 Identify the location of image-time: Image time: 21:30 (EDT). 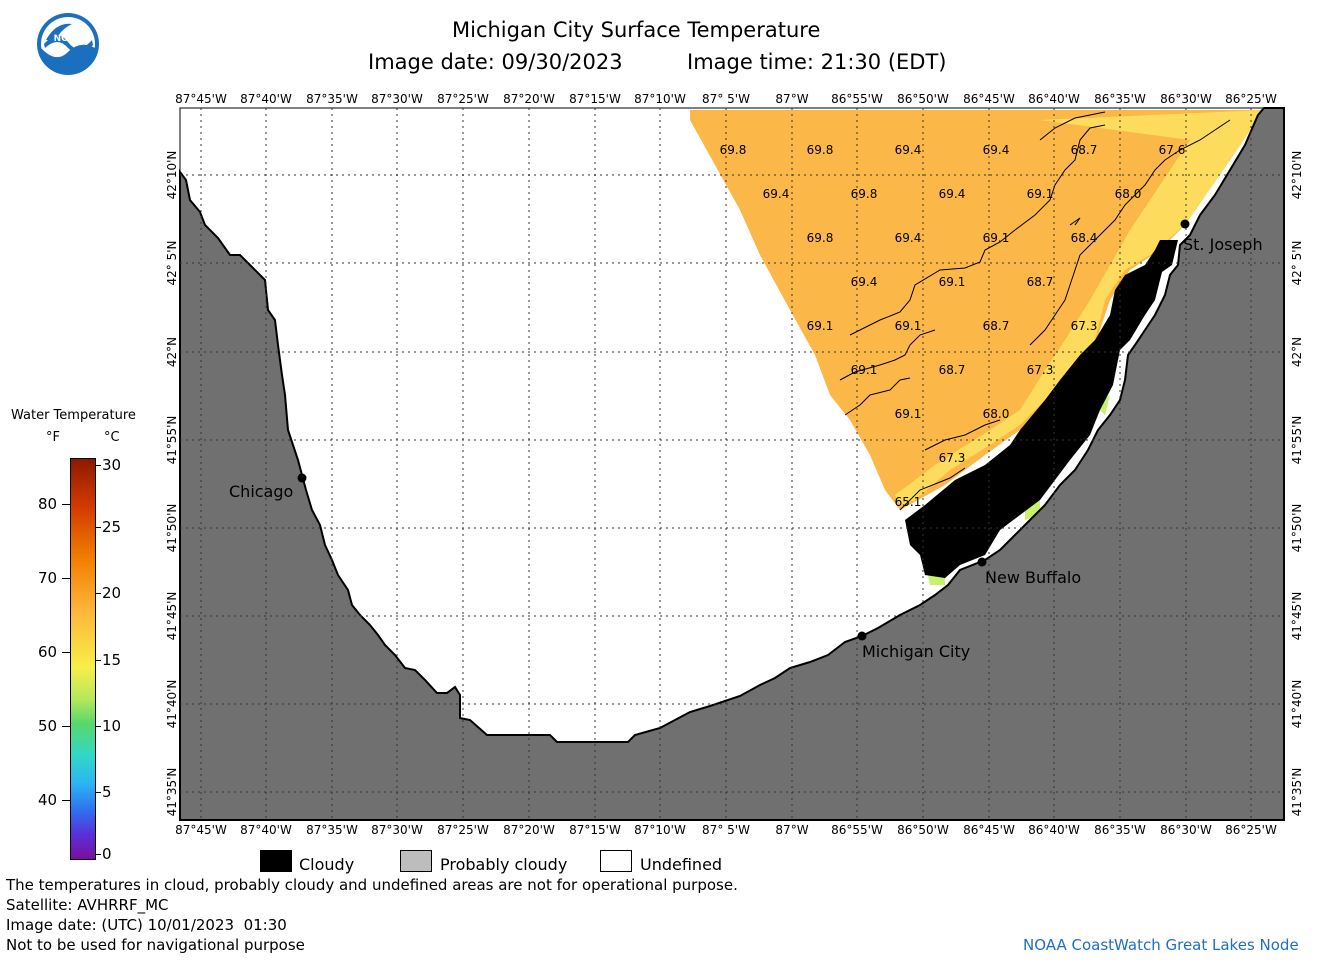
(817, 62).